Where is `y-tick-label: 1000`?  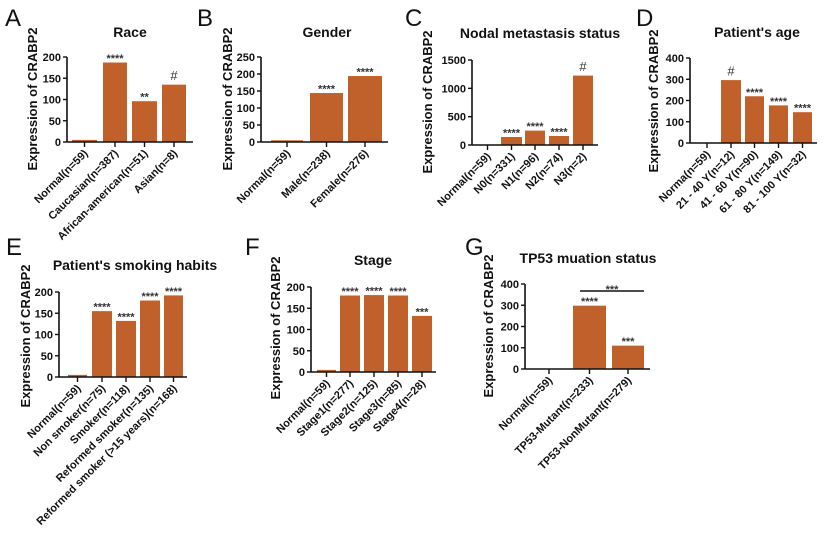
y-tick-label: 1000 is located at coordinates (454, 89).